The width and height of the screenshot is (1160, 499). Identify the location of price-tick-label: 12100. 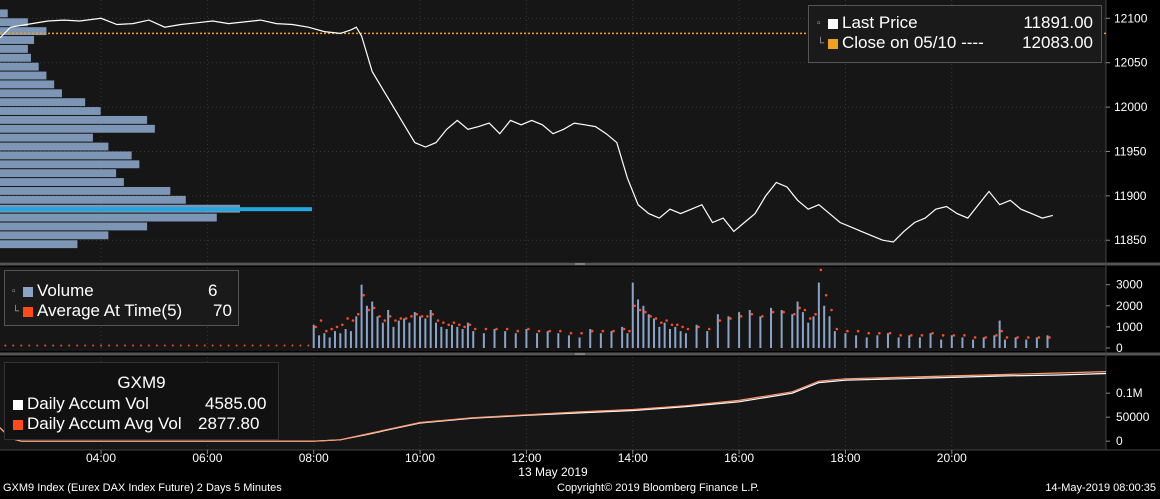
(1131, 18).